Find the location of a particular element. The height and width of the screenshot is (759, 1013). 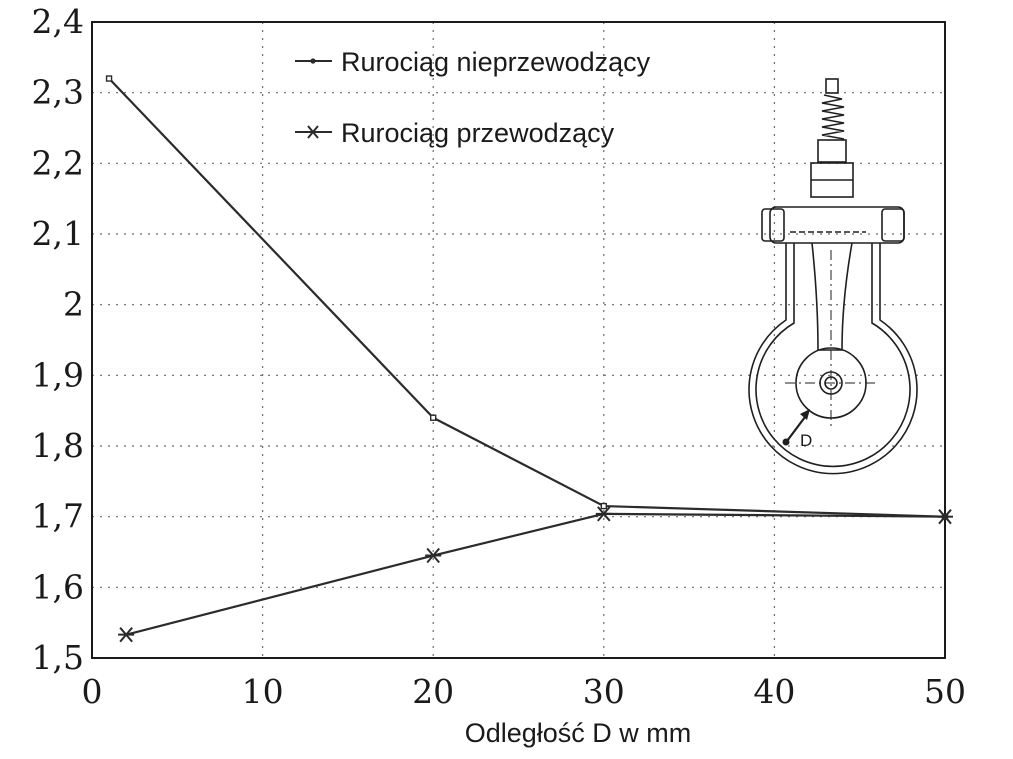

x-tick-label: 10 is located at coordinates (263, 691).